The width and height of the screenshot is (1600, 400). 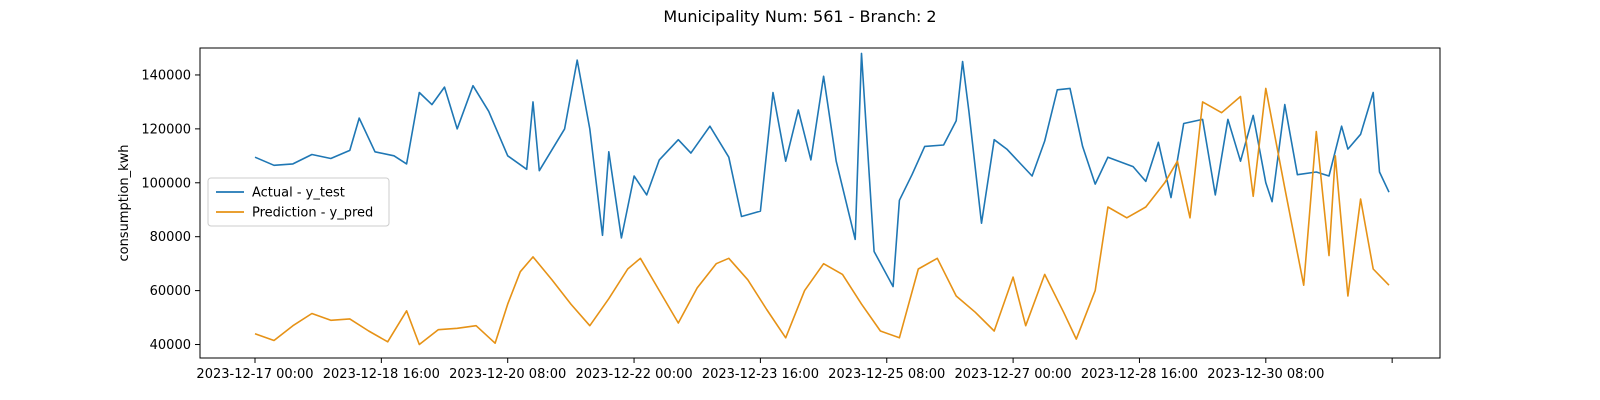 I want to click on legend-label: Prediction - y_pred, so click(x=312, y=213).